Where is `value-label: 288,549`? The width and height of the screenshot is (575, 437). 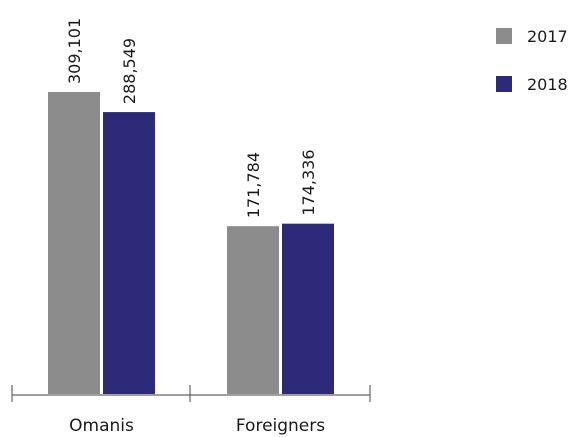
value-label: 288,549 is located at coordinates (129, 71).